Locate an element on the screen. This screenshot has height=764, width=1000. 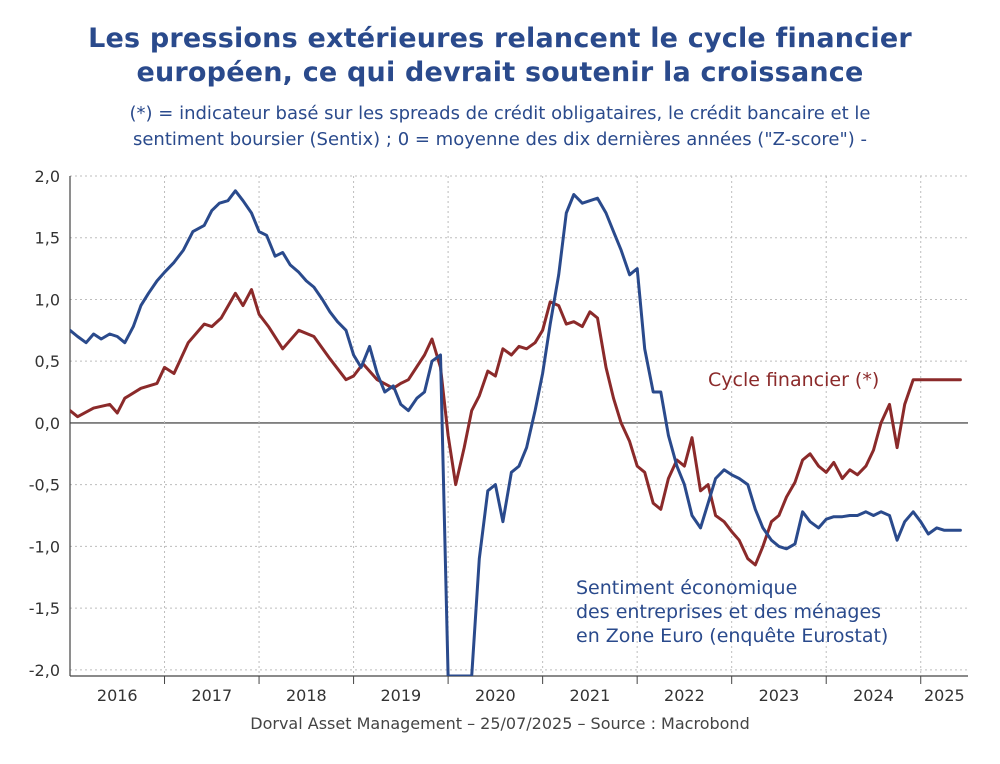
y-tick-label: 0,5 is located at coordinates (47, 361).